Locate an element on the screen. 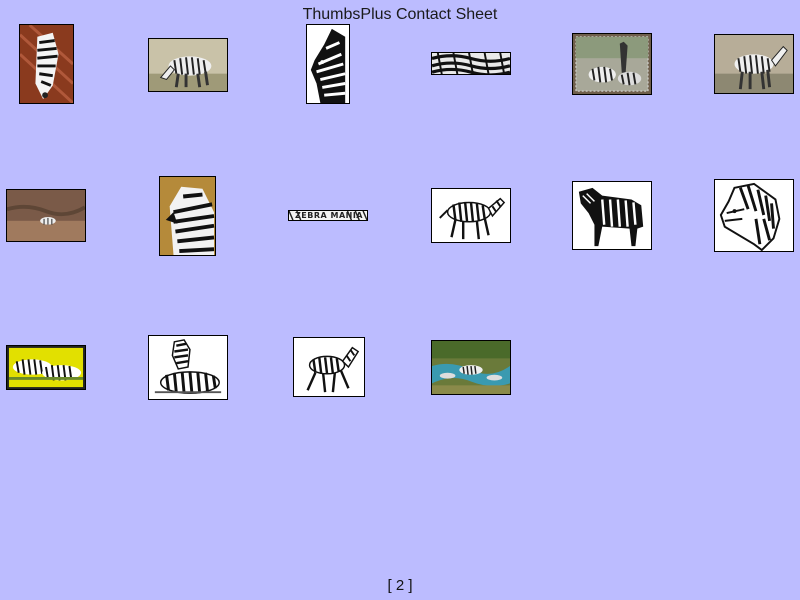 The width and height of the screenshot is (800, 600). thumbnail-cell: zebra-5a.jpg 8631 bytes 40x158x24(RGB is located at coordinates (50, 214).